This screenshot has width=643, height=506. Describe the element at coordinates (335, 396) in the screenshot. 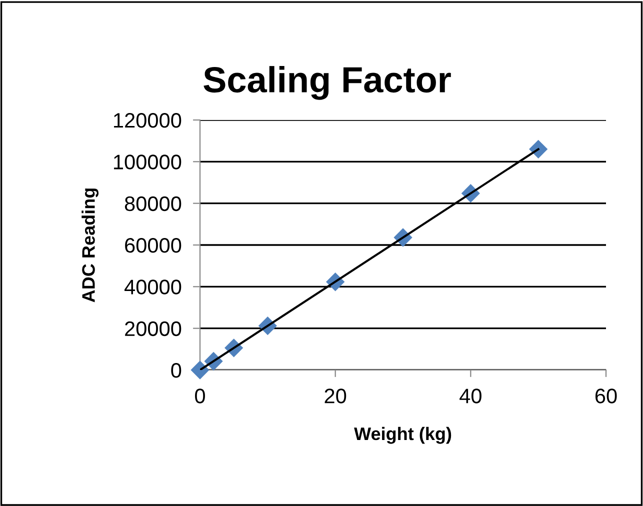

I see `x-tick-label: 20` at that location.